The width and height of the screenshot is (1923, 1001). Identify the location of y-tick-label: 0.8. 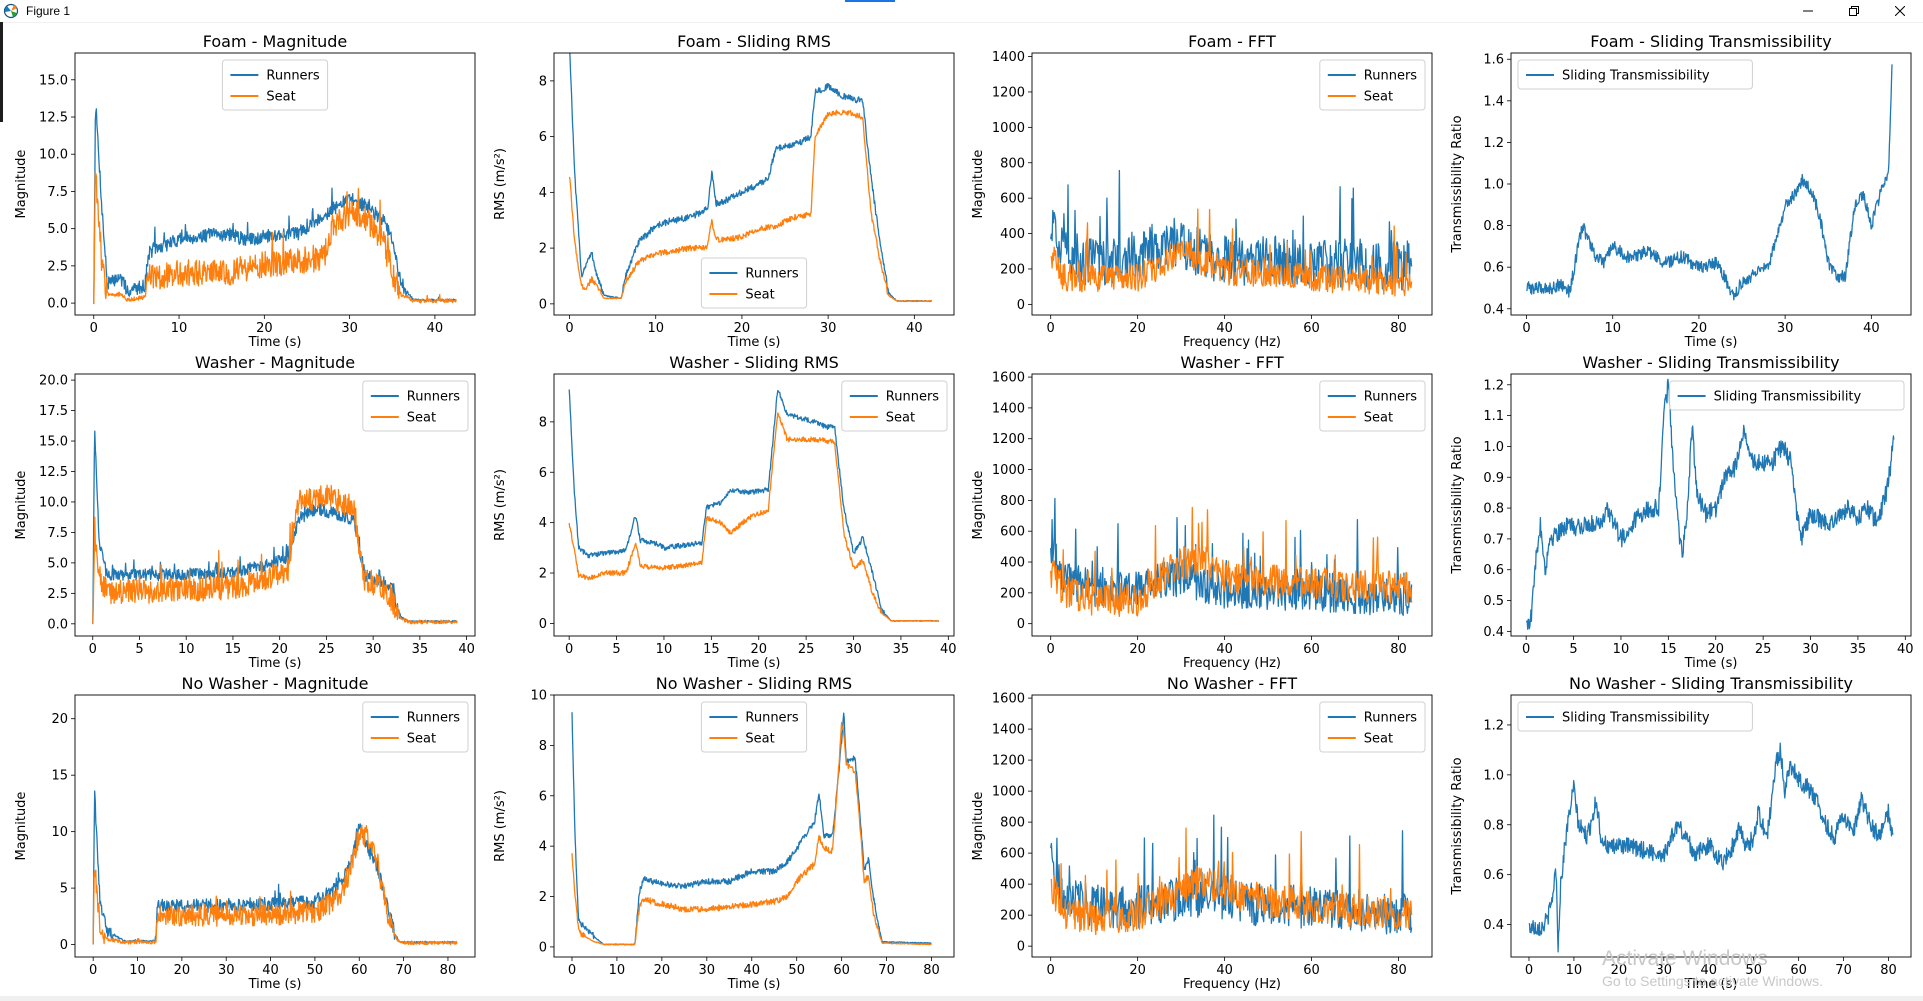
(1493, 226).